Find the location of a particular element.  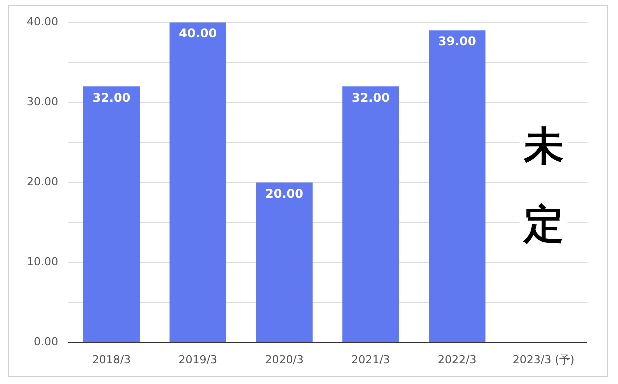

y-tick-label: 40.00 is located at coordinates (42, 21).